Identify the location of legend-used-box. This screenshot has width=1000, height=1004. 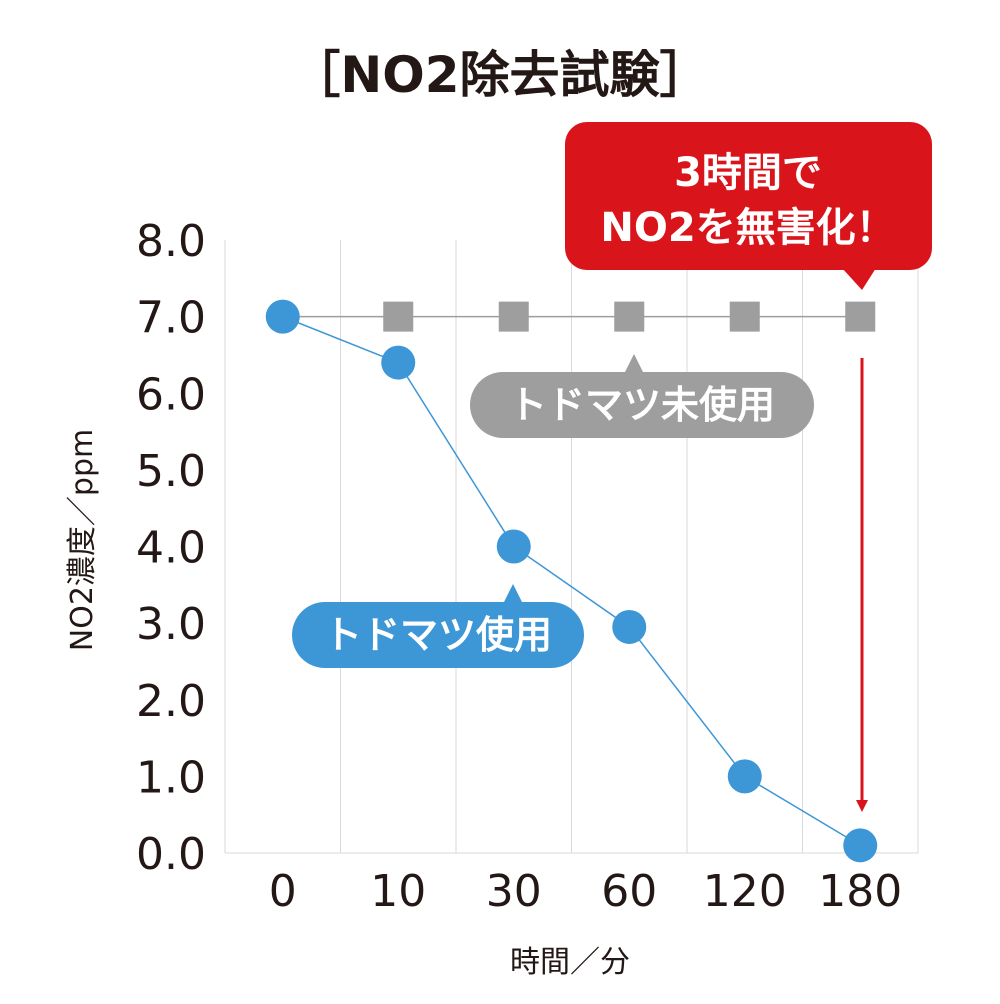
(438, 635).